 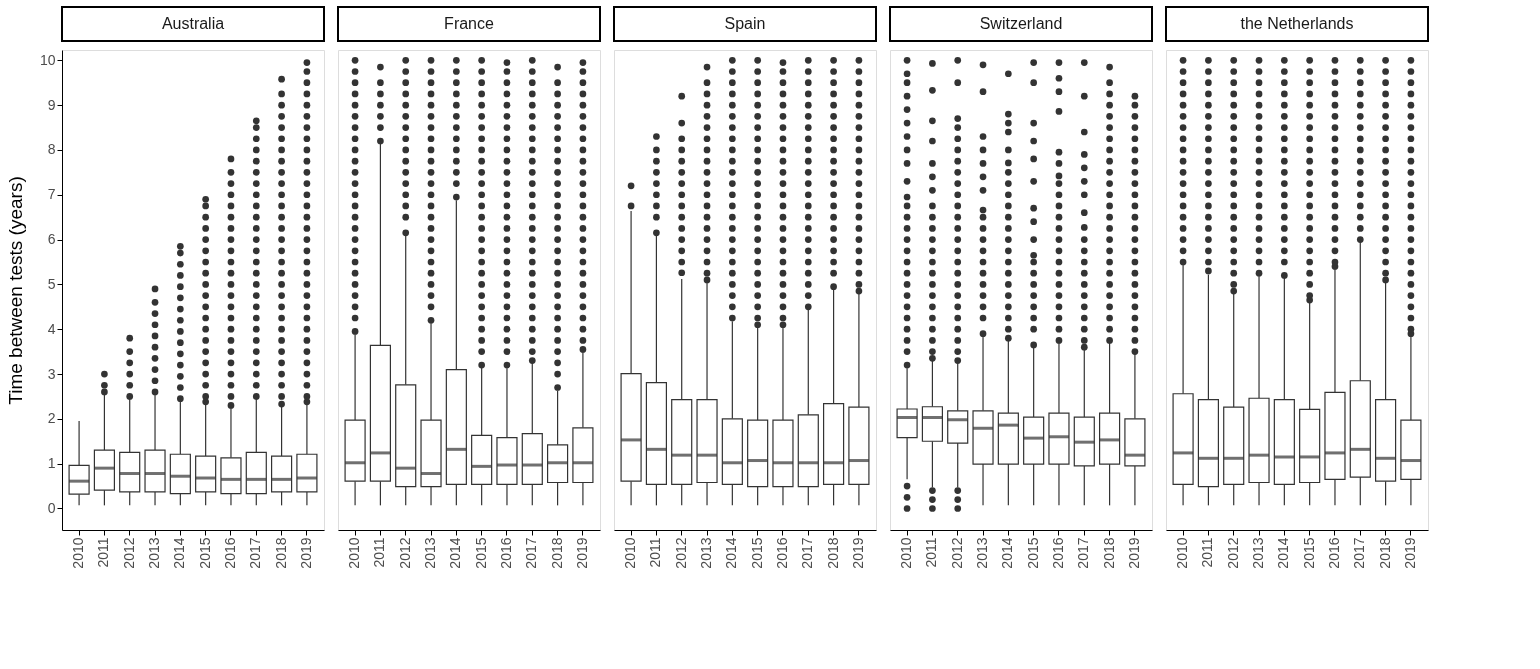 What do you see at coordinates (47, 59) in the screenshot?
I see `y-tick-label: 10` at bounding box center [47, 59].